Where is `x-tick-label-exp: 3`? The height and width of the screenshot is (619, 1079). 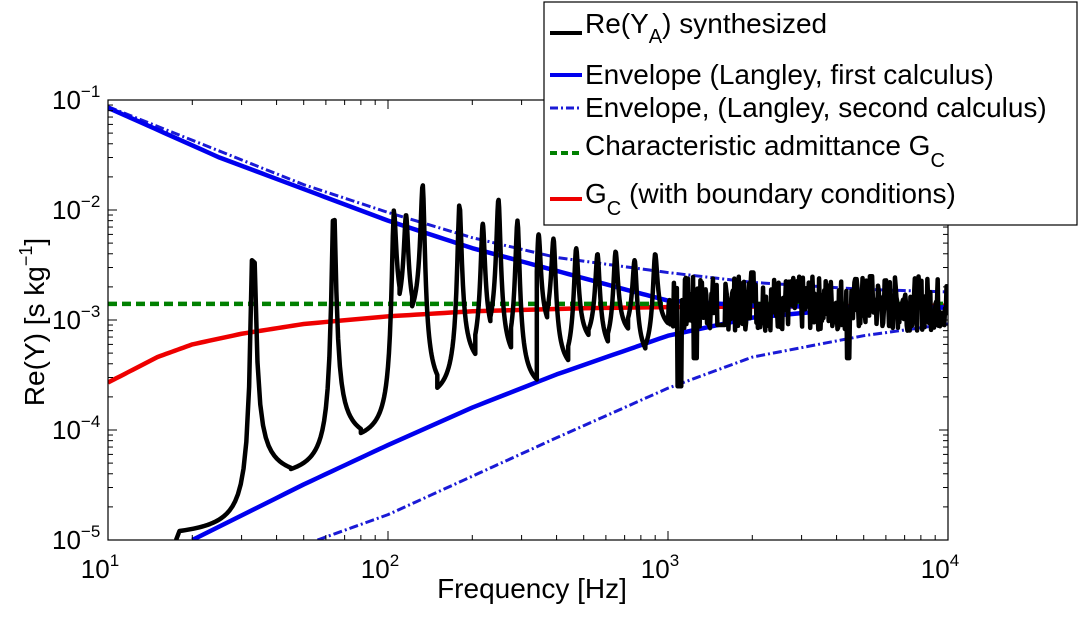 x-tick-label-exp: 3 is located at coordinates (674, 560).